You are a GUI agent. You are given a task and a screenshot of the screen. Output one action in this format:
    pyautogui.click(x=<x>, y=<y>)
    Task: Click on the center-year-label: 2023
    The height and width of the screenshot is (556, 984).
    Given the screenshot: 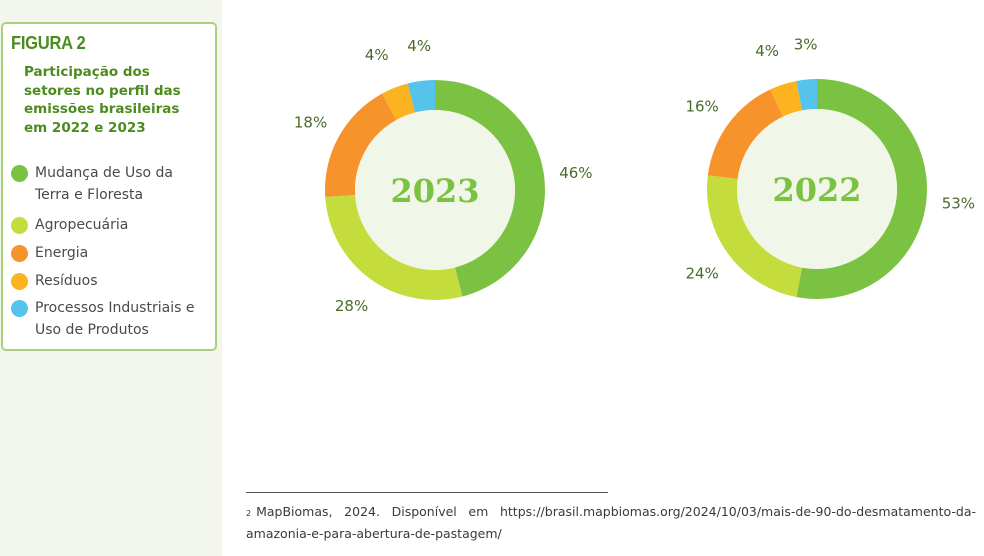 What is the action you would take?
    pyautogui.click(x=434, y=191)
    